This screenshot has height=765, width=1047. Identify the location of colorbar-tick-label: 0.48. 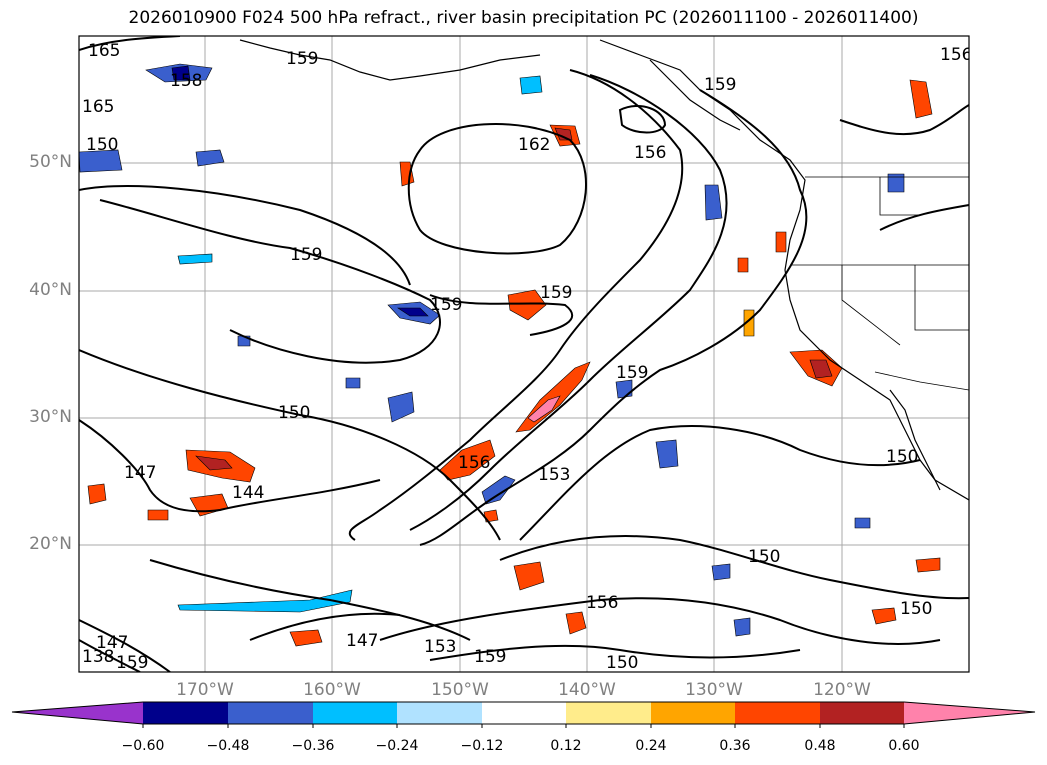
(820, 746).